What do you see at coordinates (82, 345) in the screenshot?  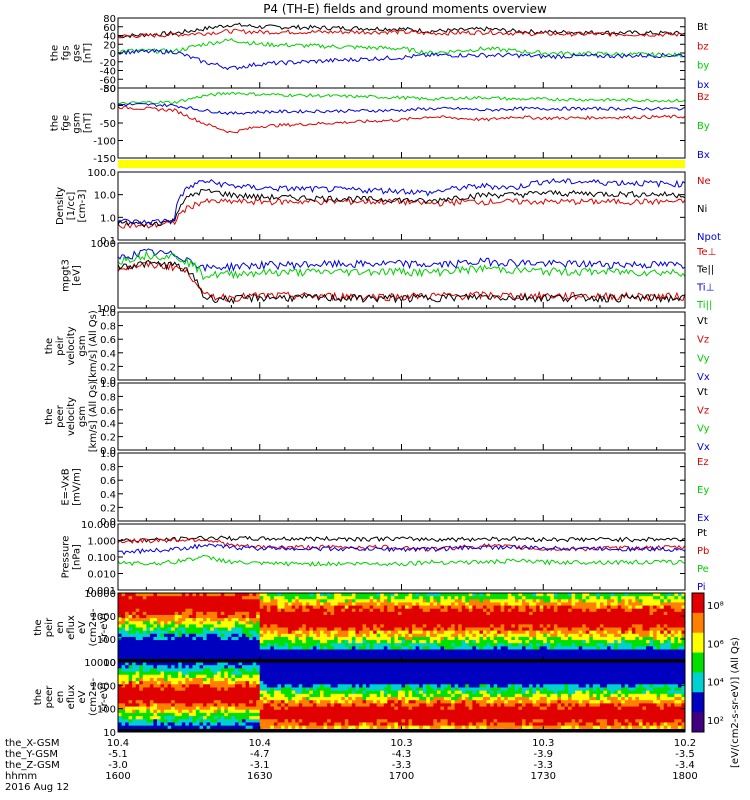 I see `y-axis-label-line: gsm` at bounding box center [82, 345].